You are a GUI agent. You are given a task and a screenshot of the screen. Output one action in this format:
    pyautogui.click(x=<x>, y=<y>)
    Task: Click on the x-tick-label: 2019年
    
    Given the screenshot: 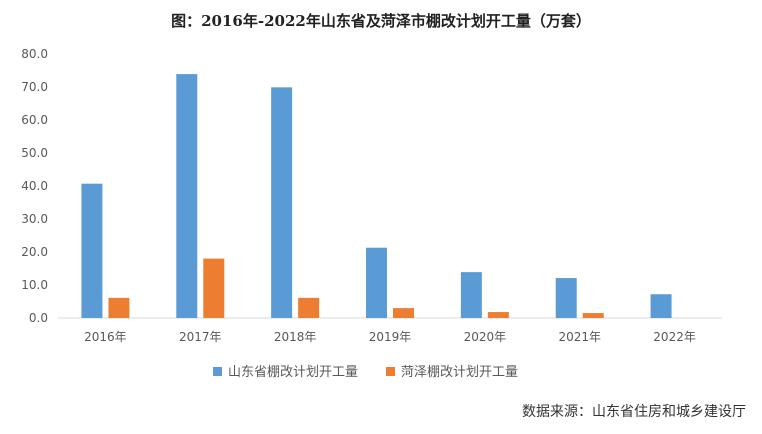 What is the action you would take?
    pyautogui.click(x=390, y=337)
    